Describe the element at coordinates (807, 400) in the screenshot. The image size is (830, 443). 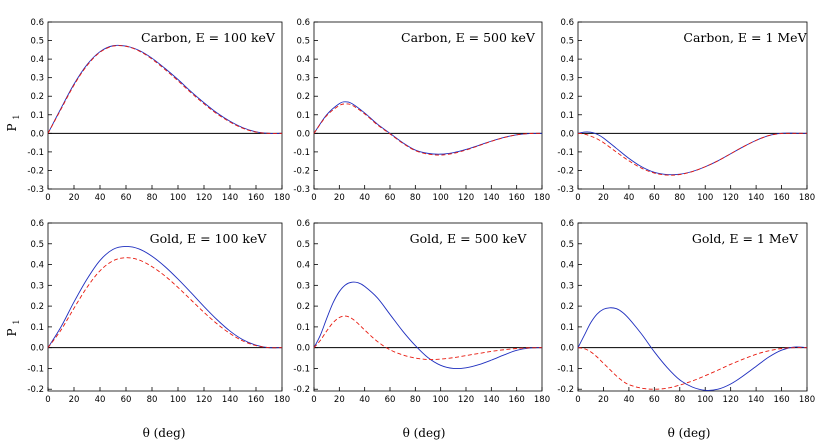
I see `x-tick-label: 180` at that location.